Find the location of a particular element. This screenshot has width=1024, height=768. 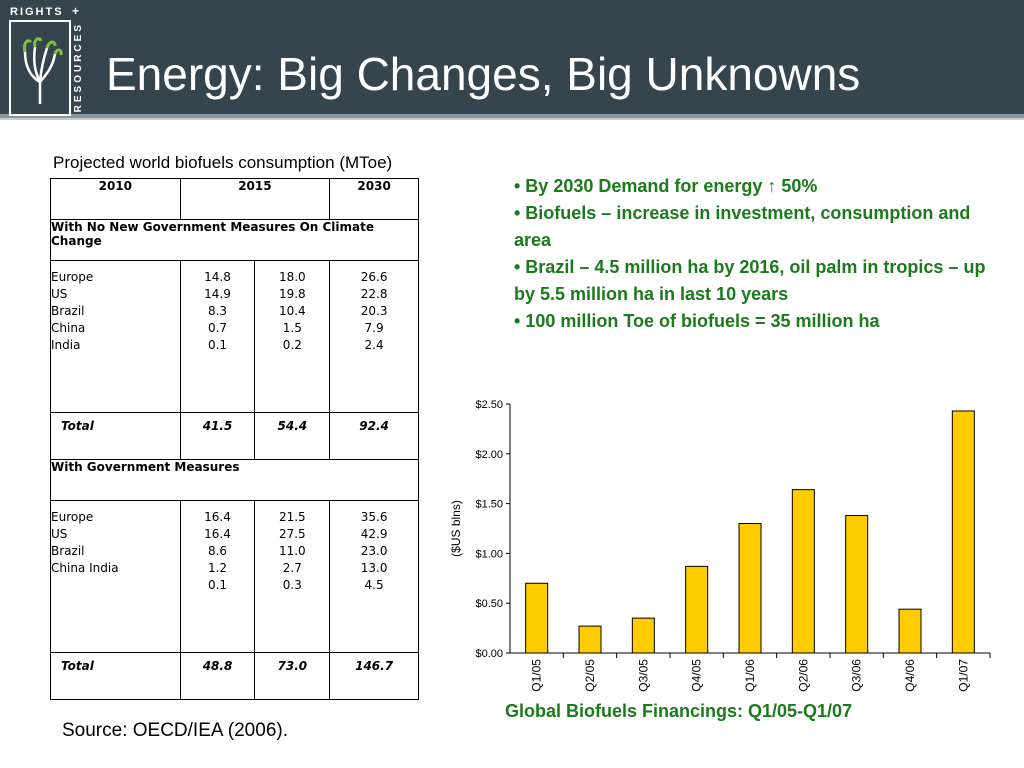

section1-total-row: Total 41.5 54.4 92.4 is located at coordinates (234, 436).